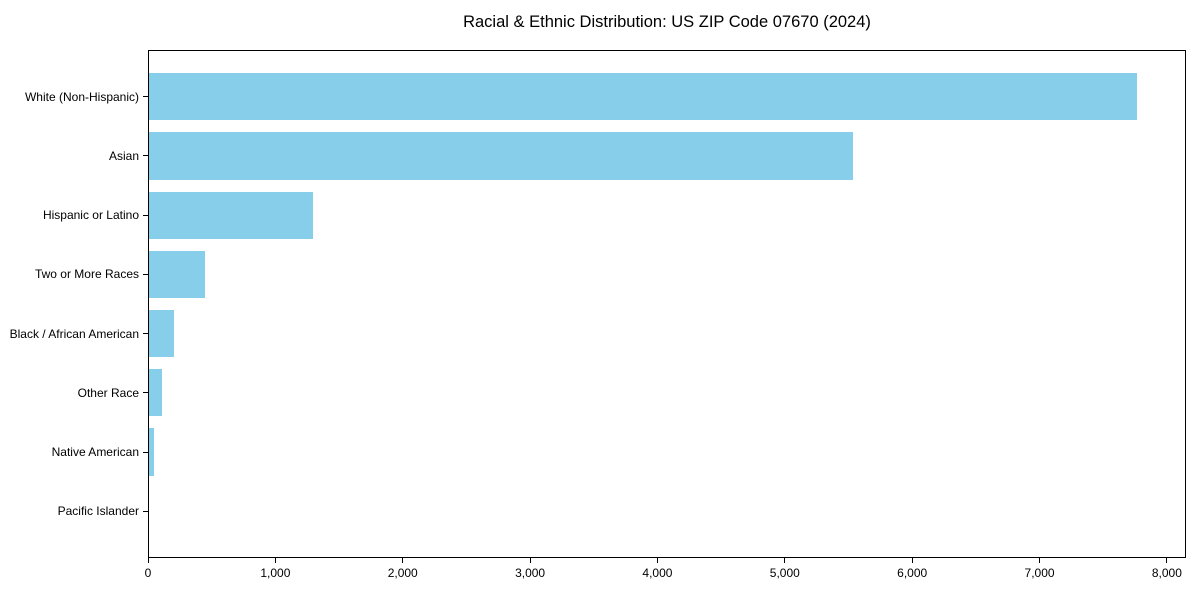 This screenshot has height=600, width=1200. Describe the element at coordinates (275, 573) in the screenshot. I see `x-tick-label: 1,000` at that location.